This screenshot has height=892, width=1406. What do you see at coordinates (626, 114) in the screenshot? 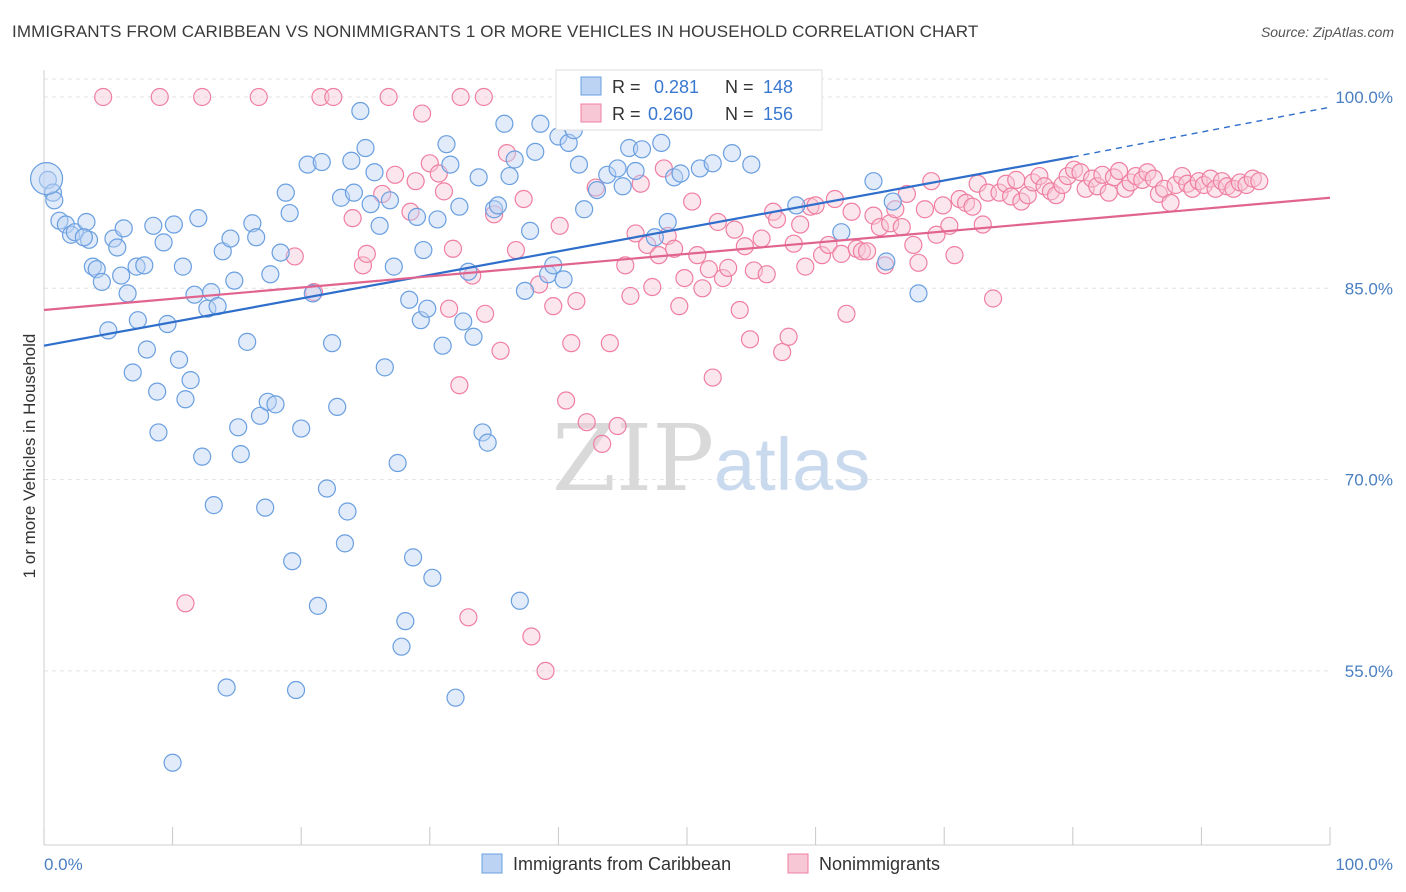
I see `stats-pink-r-label: R =` at bounding box center [626, 114].